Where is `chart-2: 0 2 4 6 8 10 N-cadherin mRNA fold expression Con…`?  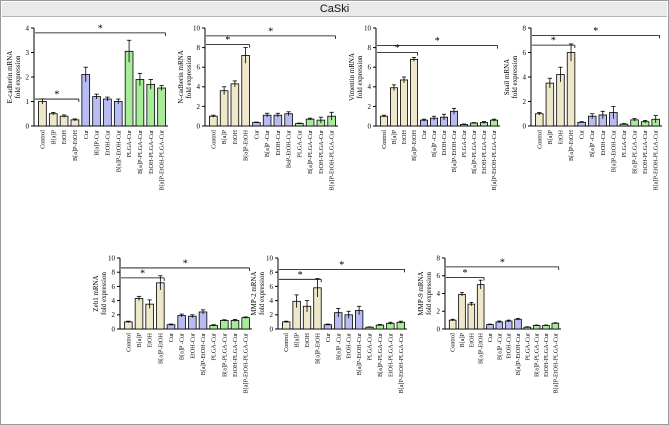 chart-2: 0 2 4 6 8 10 N-cadherin mRNA fold expression Con… is located at coordinates (257, 107).